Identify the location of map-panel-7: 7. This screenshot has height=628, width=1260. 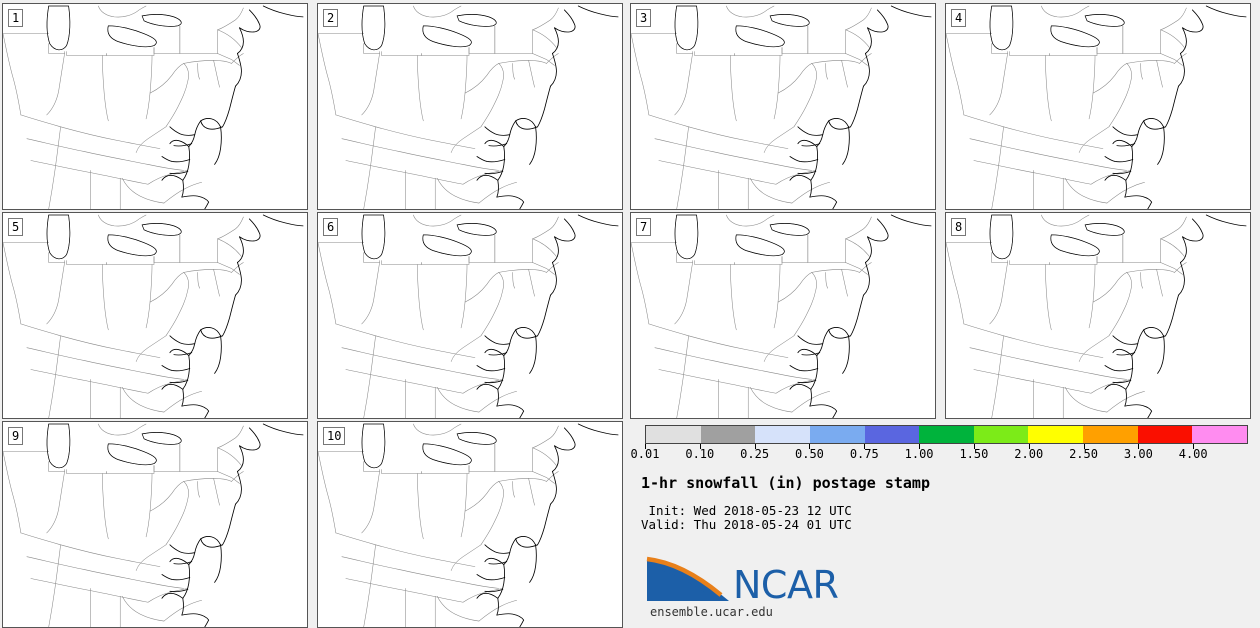
(783, 315).